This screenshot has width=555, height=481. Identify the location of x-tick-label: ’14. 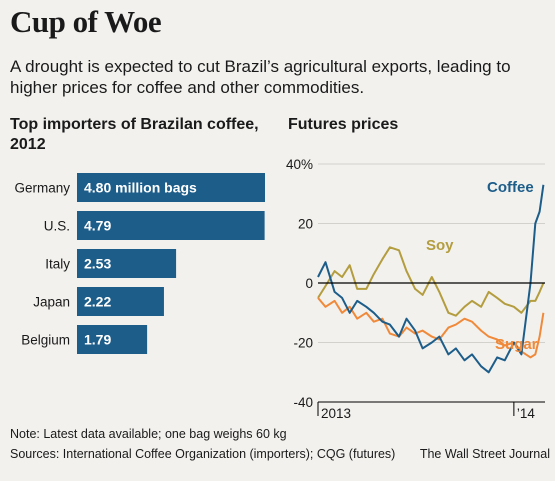
(526, 413).